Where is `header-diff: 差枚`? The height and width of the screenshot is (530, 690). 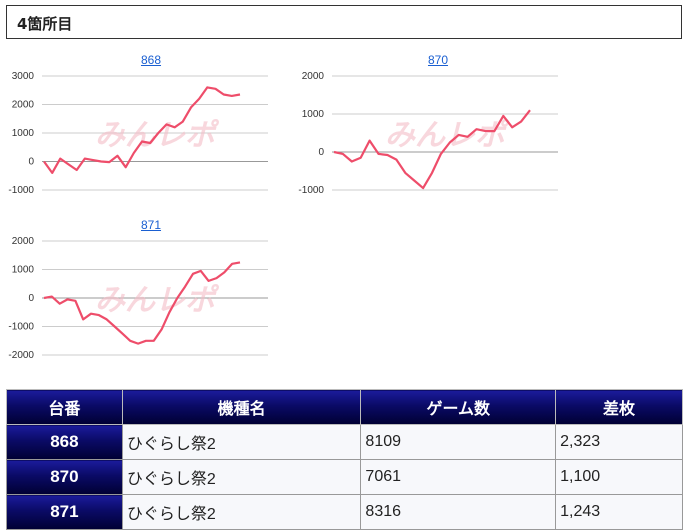
header-diff: 差枚 is located at coordinates (619, 407).